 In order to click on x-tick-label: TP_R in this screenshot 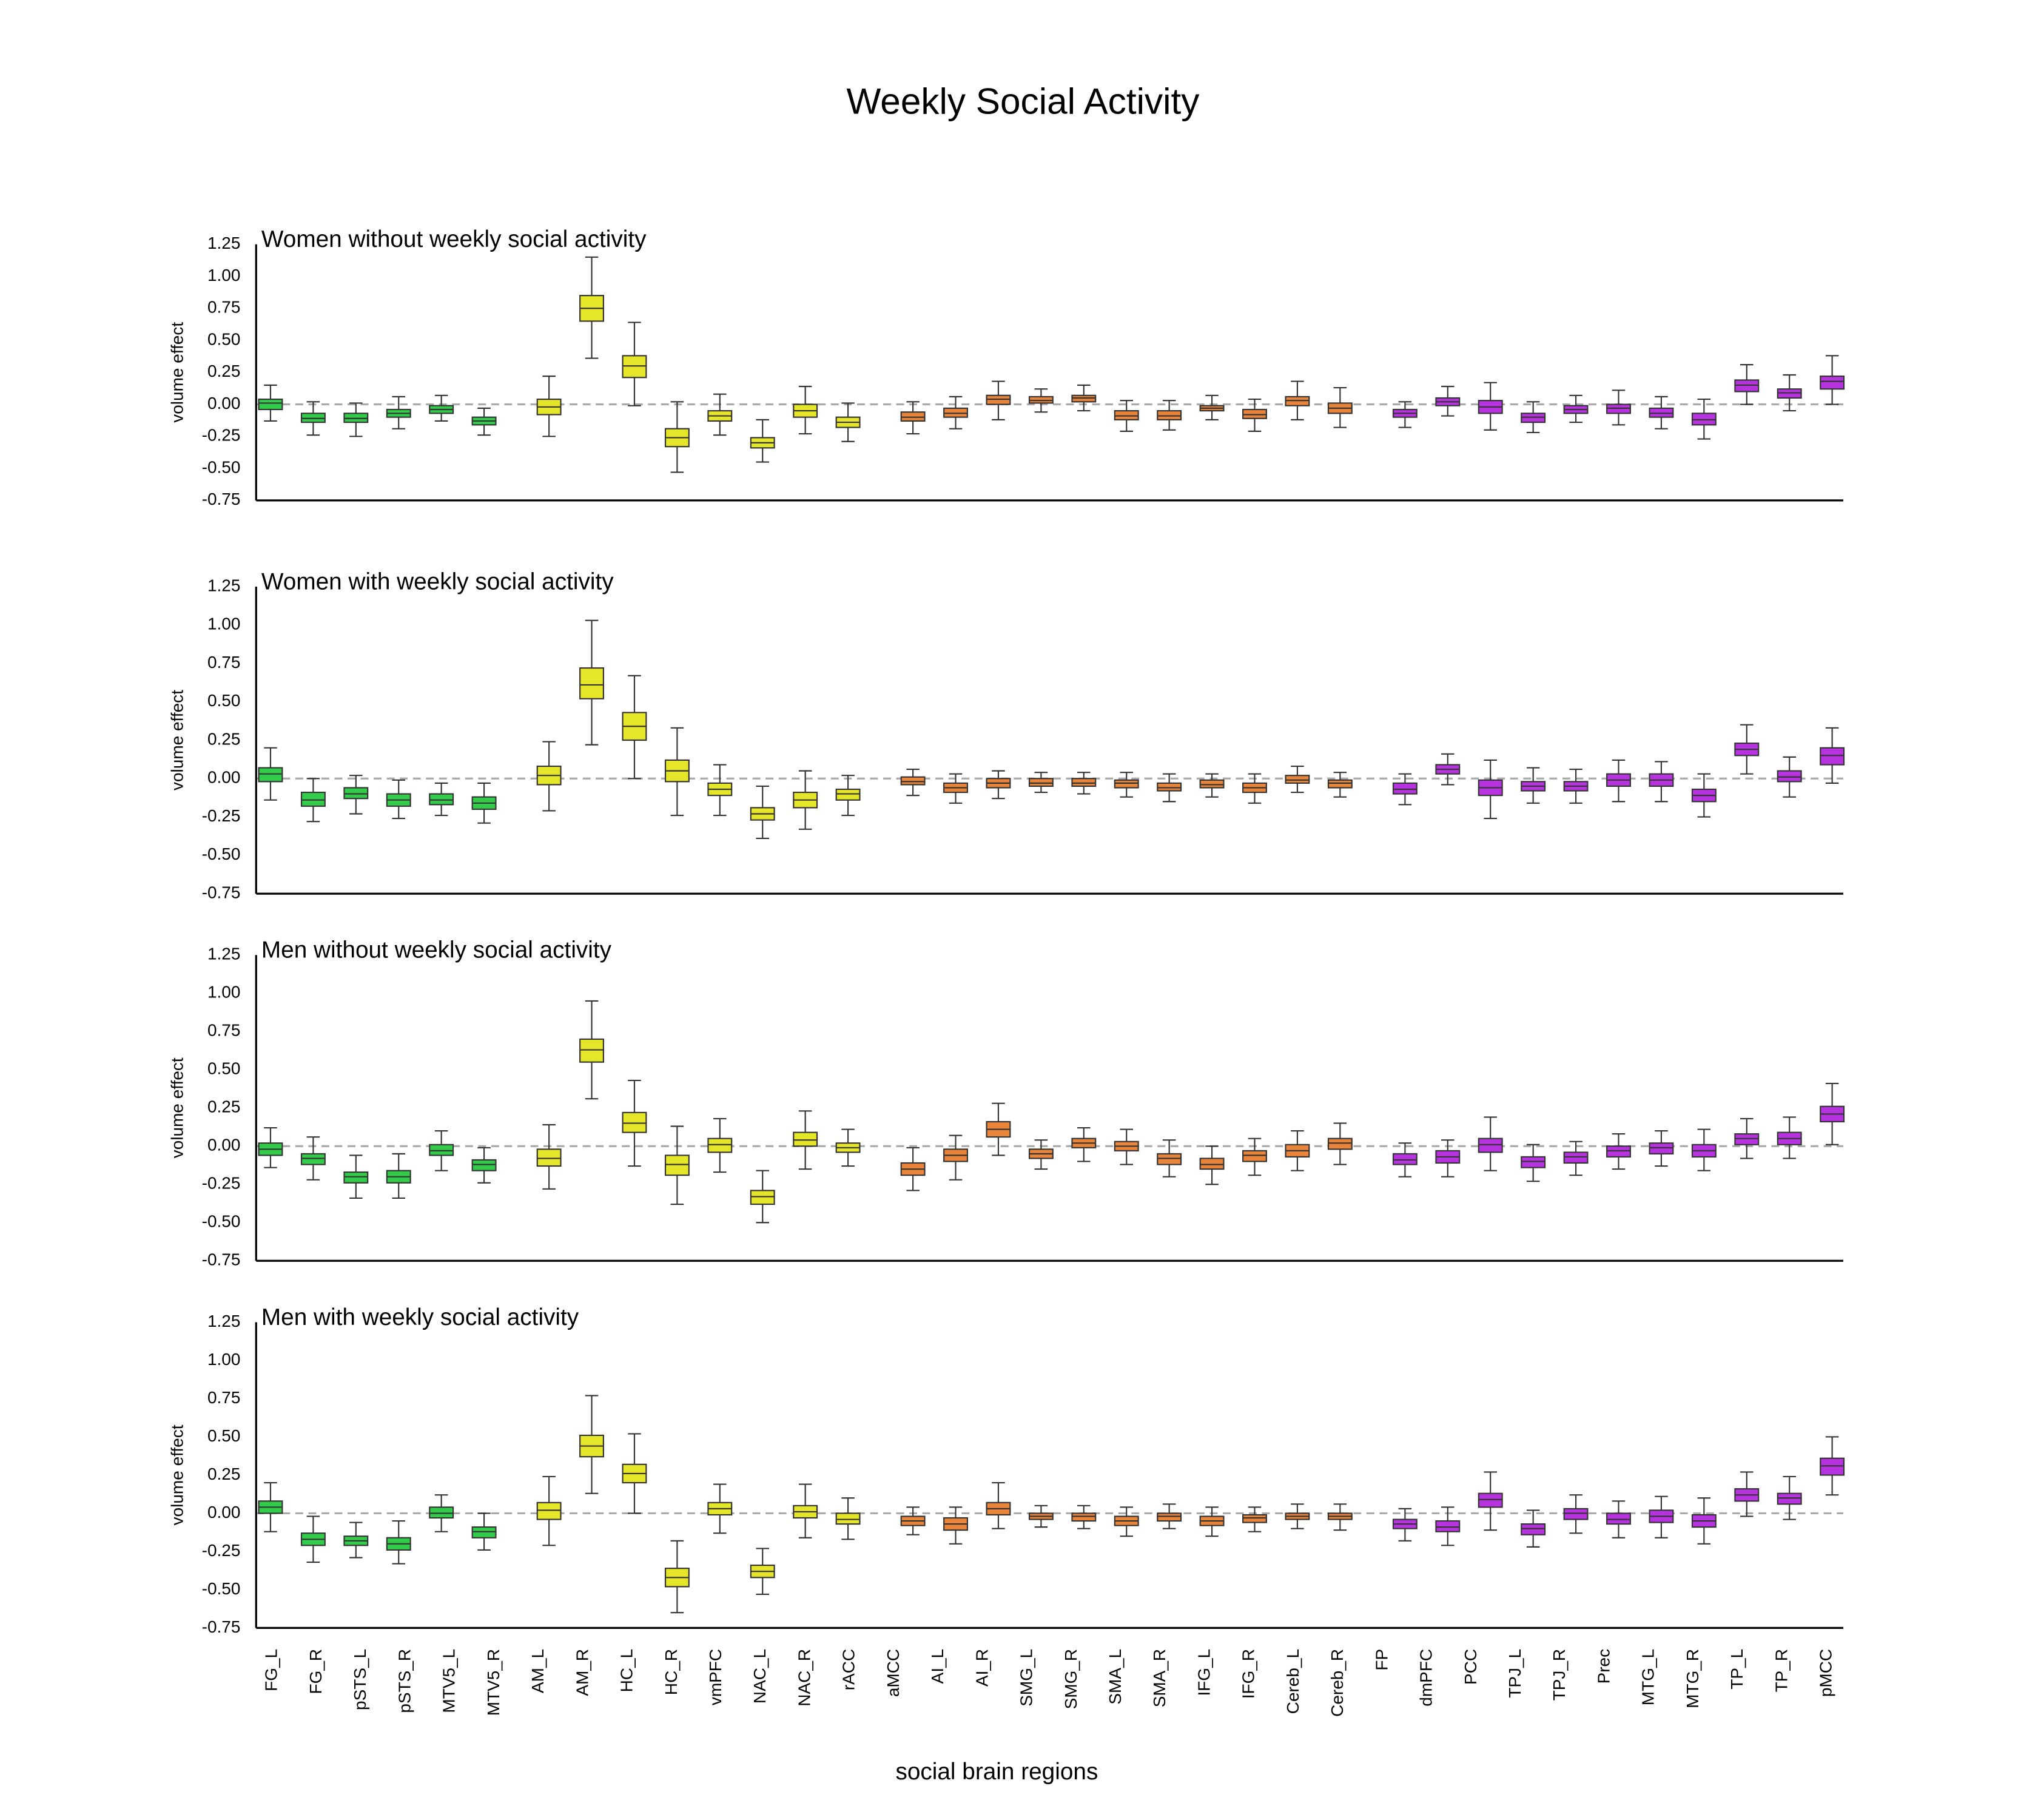, I will do `click(1781, 1671)`.